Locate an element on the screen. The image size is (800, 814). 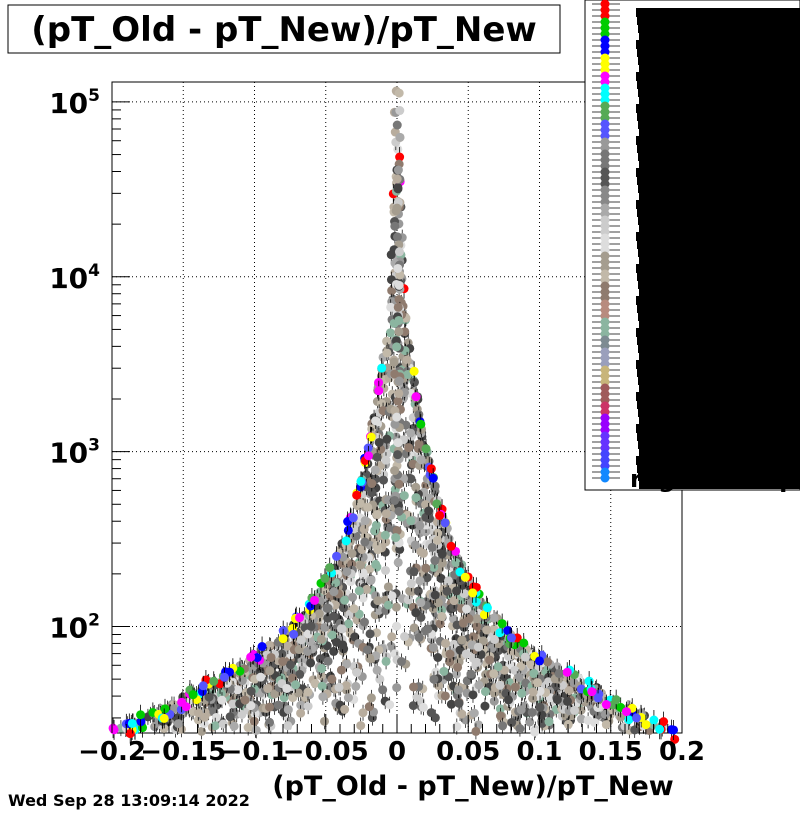
x-tick-label: 0 is located at coordinates (397, 752).